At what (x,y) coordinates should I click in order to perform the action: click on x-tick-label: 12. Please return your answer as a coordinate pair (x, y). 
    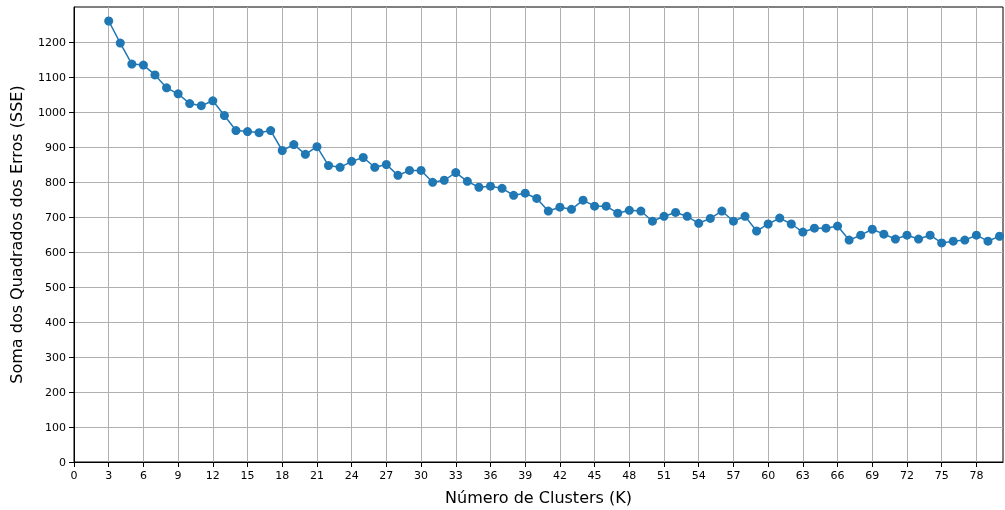
    Looking at the image, I should click on (212, 475).